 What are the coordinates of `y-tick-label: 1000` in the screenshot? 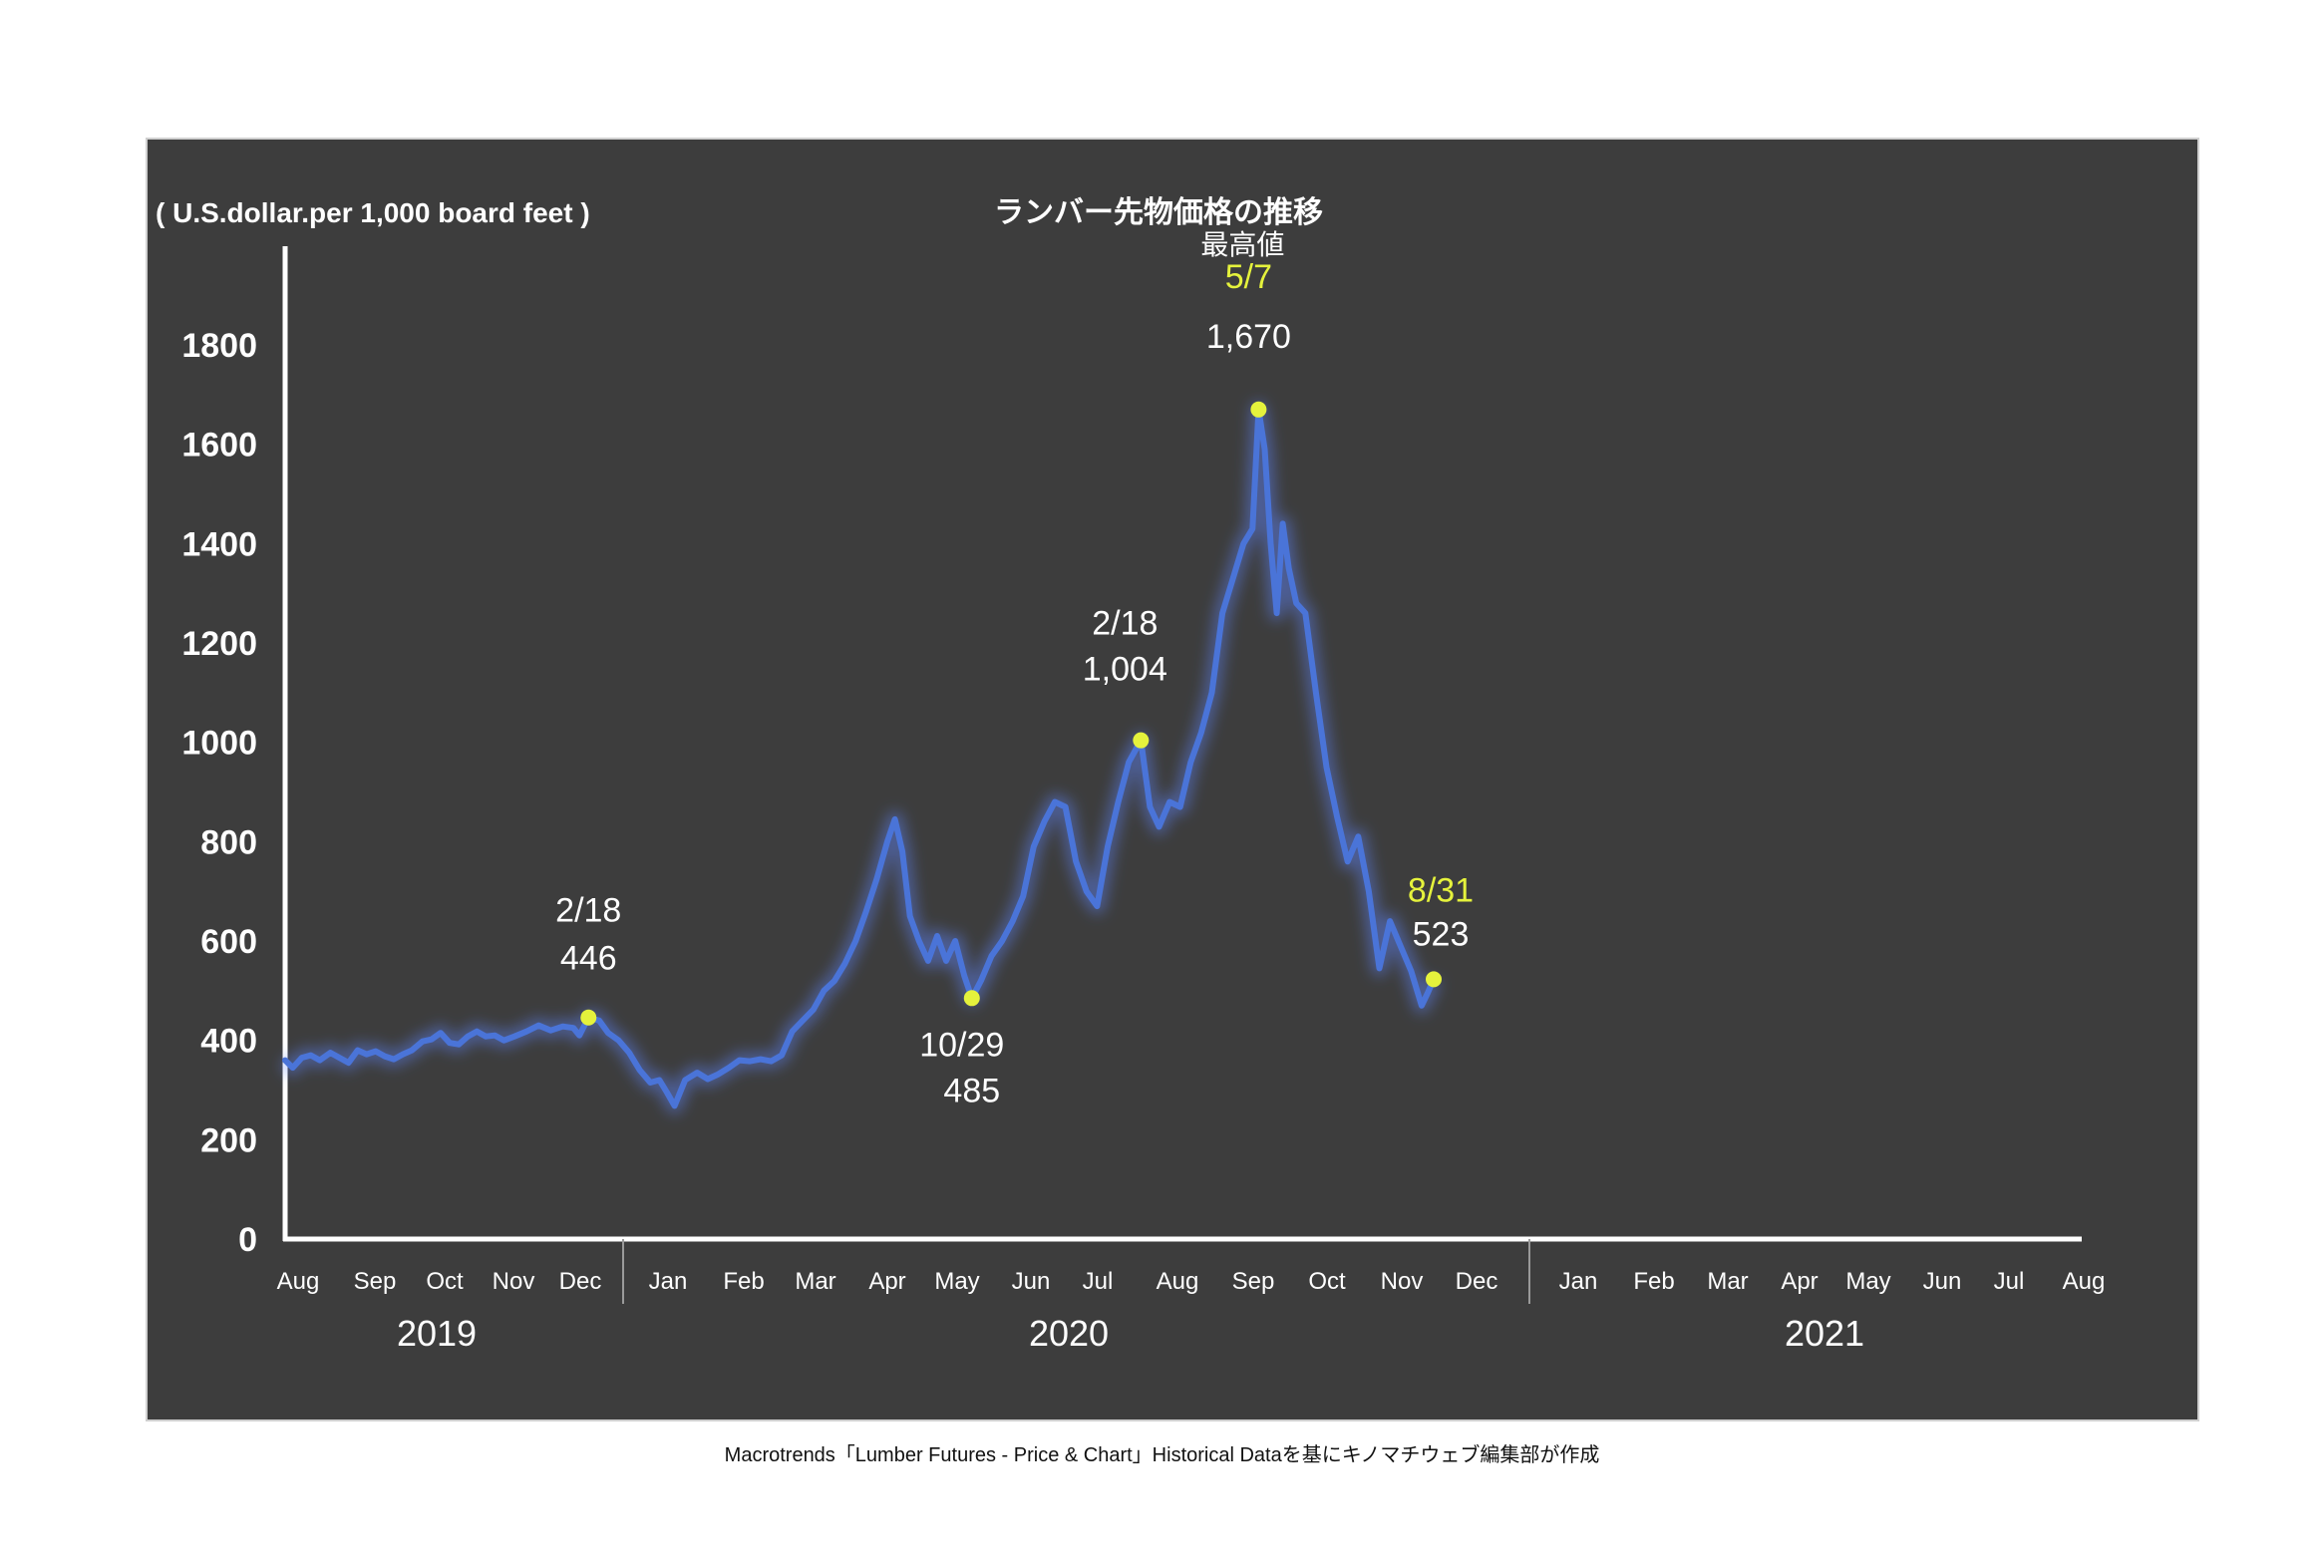 It's located at (219, 744).